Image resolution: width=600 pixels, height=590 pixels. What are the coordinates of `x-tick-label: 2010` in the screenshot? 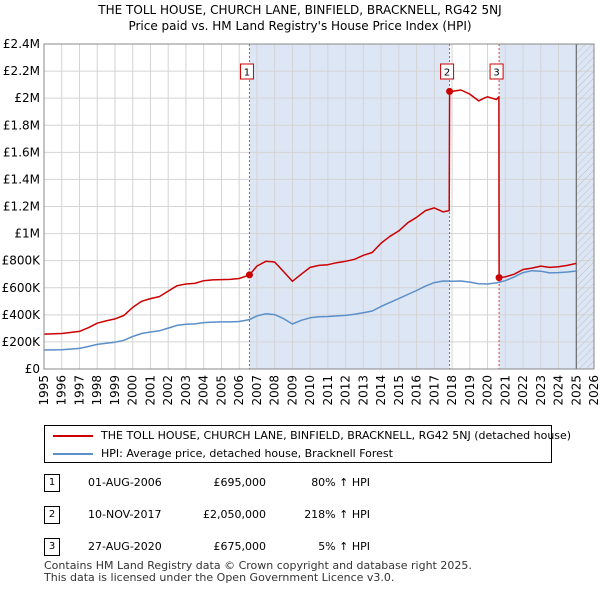 It's located at (310, 390).